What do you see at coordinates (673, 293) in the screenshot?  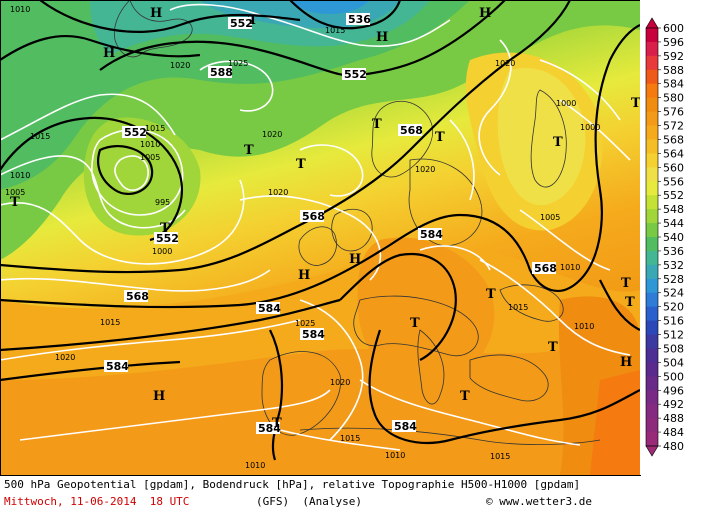 I see `legend-value-label: 524` at bounding box center [673, 293].